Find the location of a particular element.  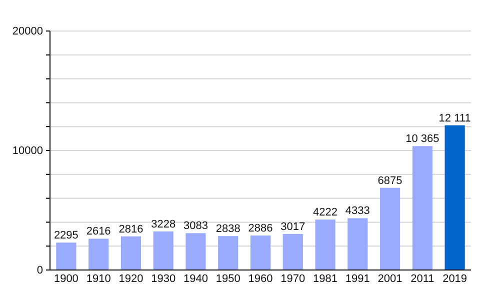

data-label: 2816 is located at coordinates (131, 229).